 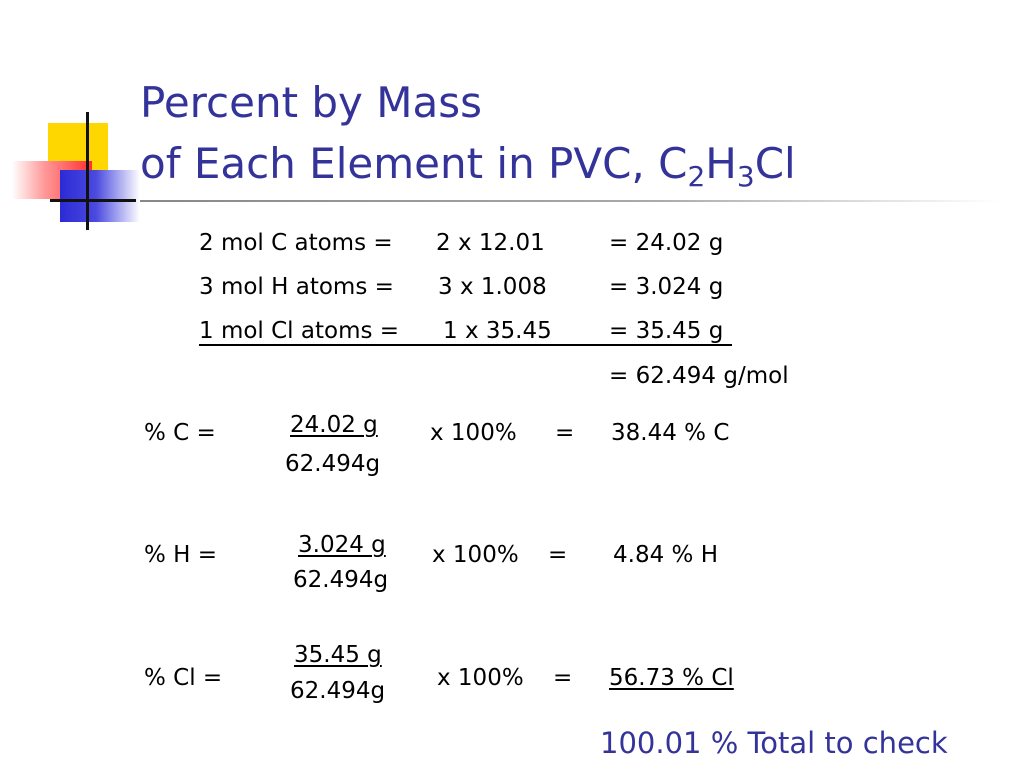 What do you see at coordinates (490, 243) in the screenshot?
I see `row-c-calc: 2 x 12.01` at bounding box center [490, 243].